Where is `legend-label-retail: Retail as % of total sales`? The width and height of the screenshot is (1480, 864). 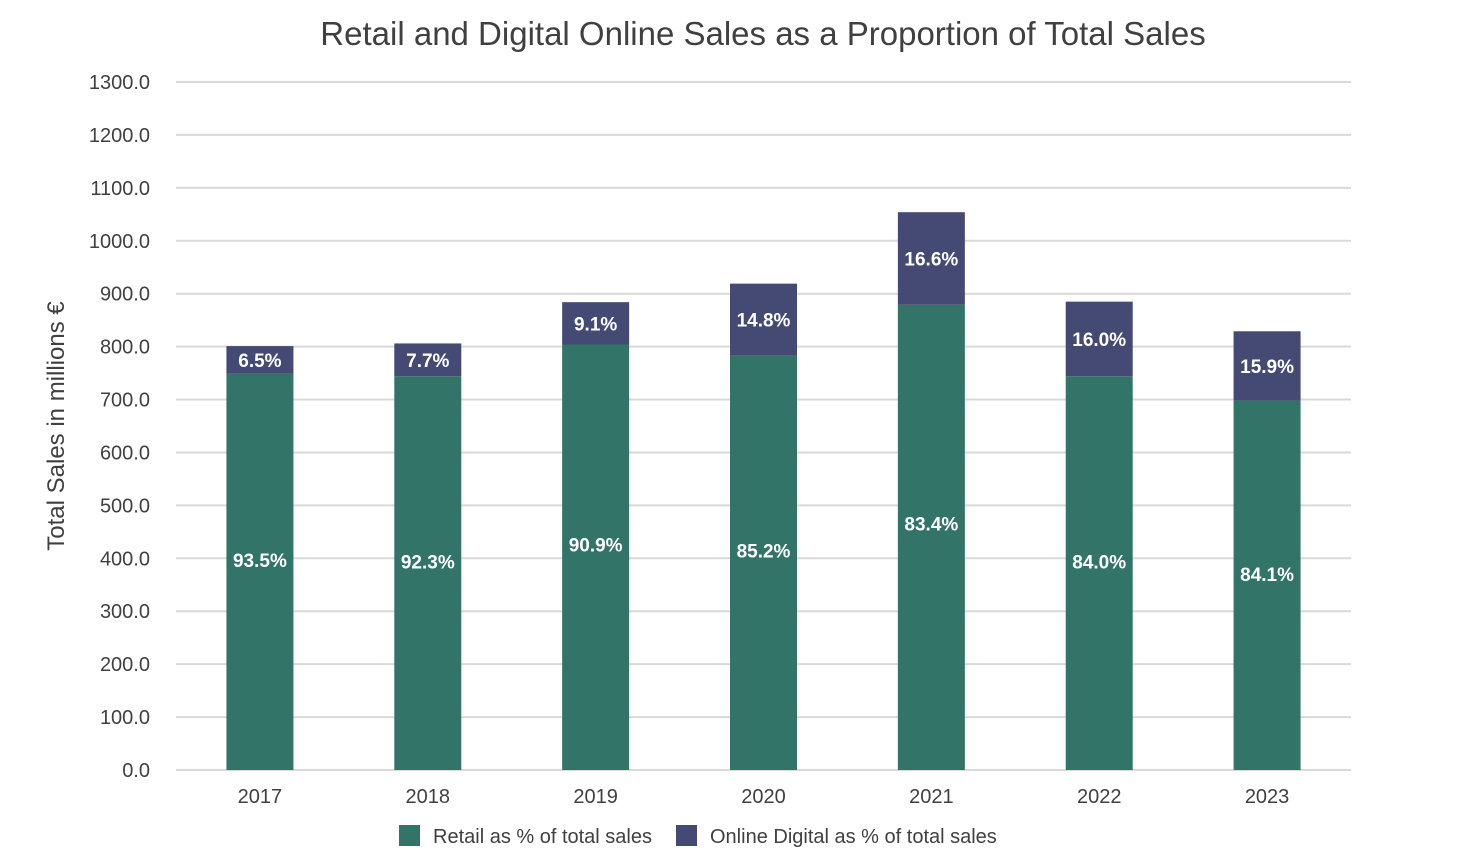
legend-label-retail: Retail as % of total sales is located at coordinates (542, 837).